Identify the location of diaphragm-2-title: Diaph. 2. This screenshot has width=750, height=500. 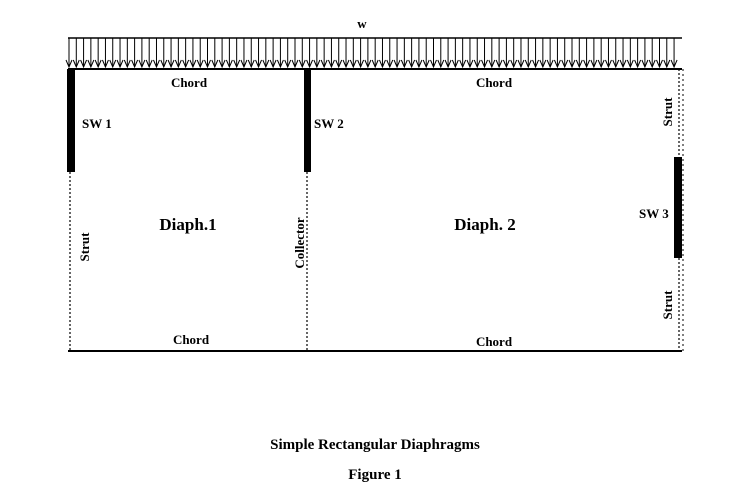
(484, 224).